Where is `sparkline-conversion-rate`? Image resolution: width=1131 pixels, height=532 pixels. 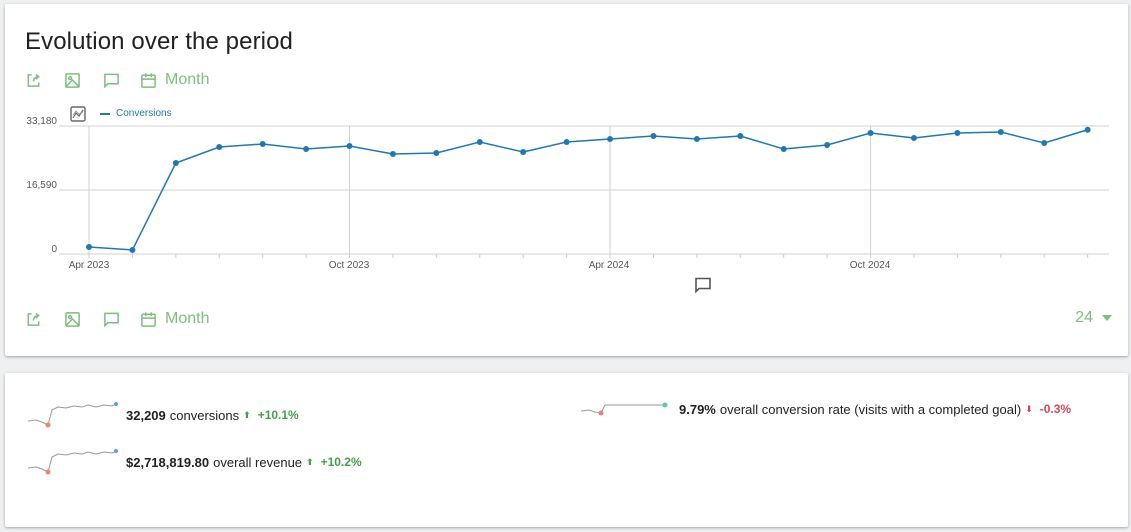 sparkline-conversion-rate is located at coordinates (625, 409).